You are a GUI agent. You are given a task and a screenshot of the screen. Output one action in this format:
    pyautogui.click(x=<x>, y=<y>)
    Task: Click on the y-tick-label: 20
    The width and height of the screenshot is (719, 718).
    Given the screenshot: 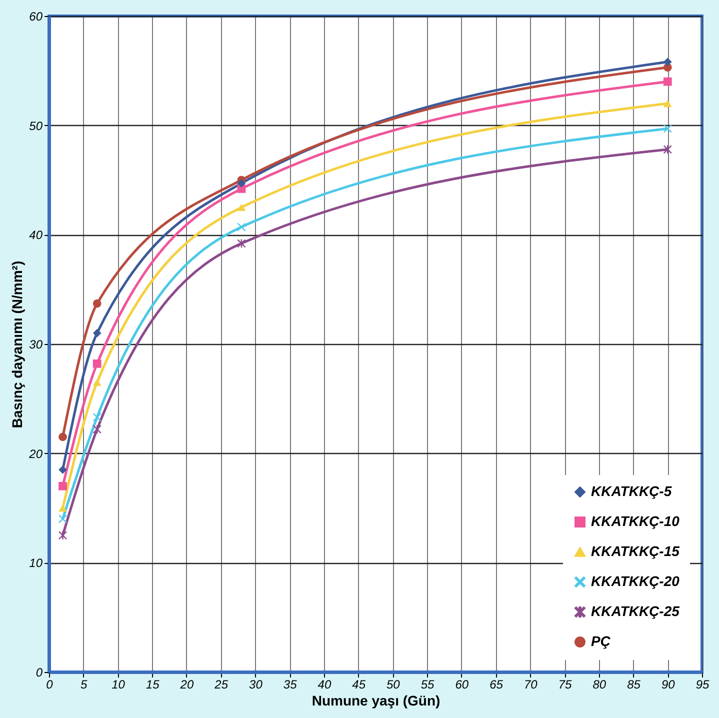 What is the action you would take?
    pyautogui.click(x=35, y=453)
    